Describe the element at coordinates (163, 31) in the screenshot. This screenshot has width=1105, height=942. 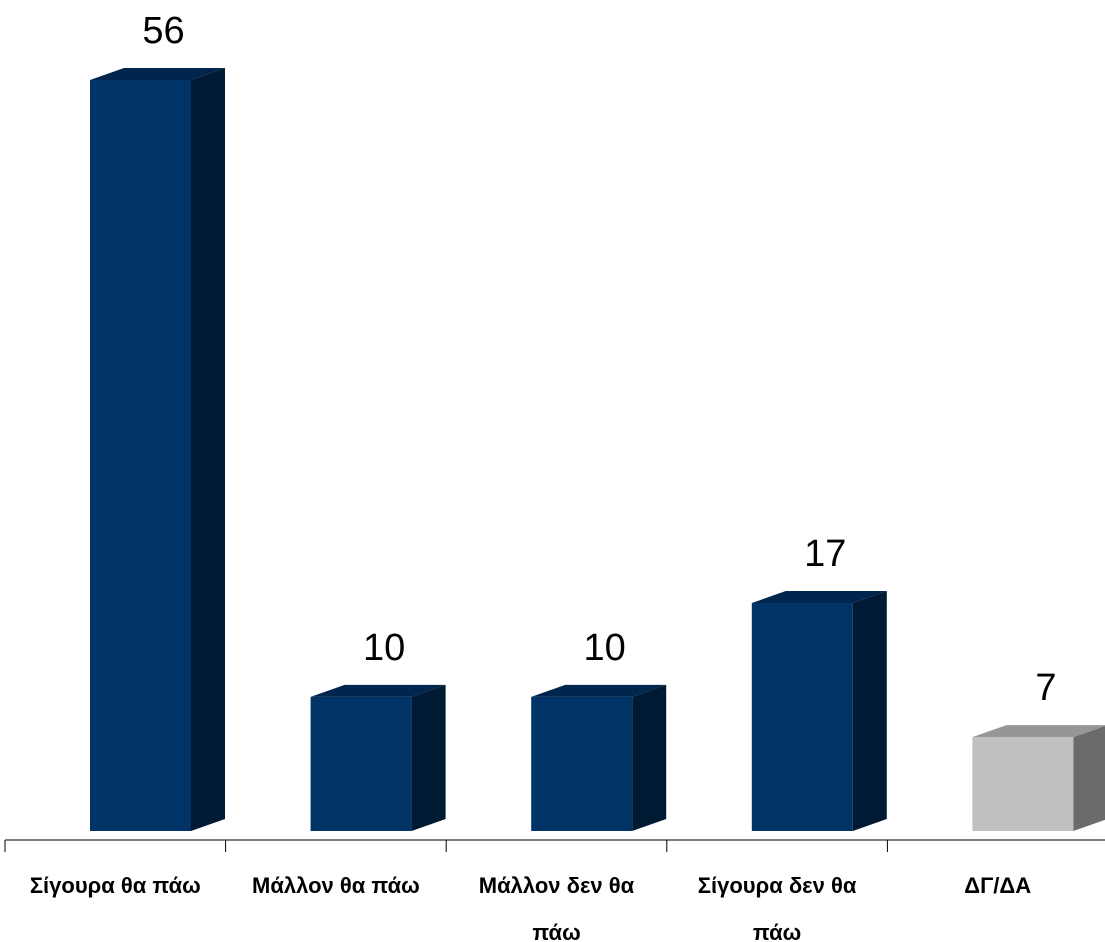
I see `data-label: 56` at that location.